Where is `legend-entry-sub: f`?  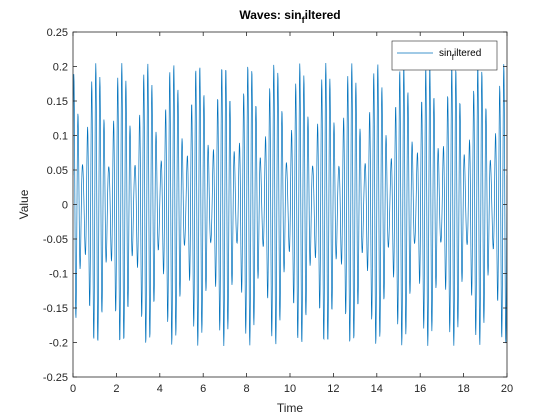 legend-entry-sub: f is located at coordinates (453, 57).